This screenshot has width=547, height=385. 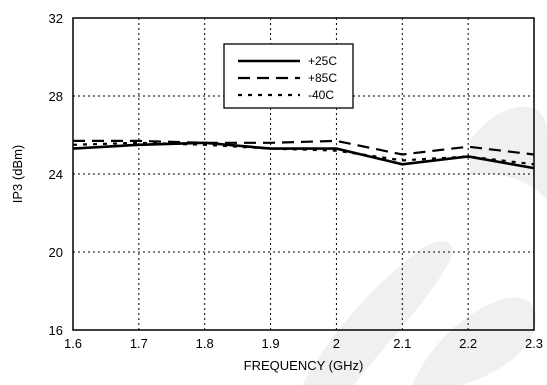 I want to click on y-axis-label: IP3 (dBm), so click(x=17, y=174).